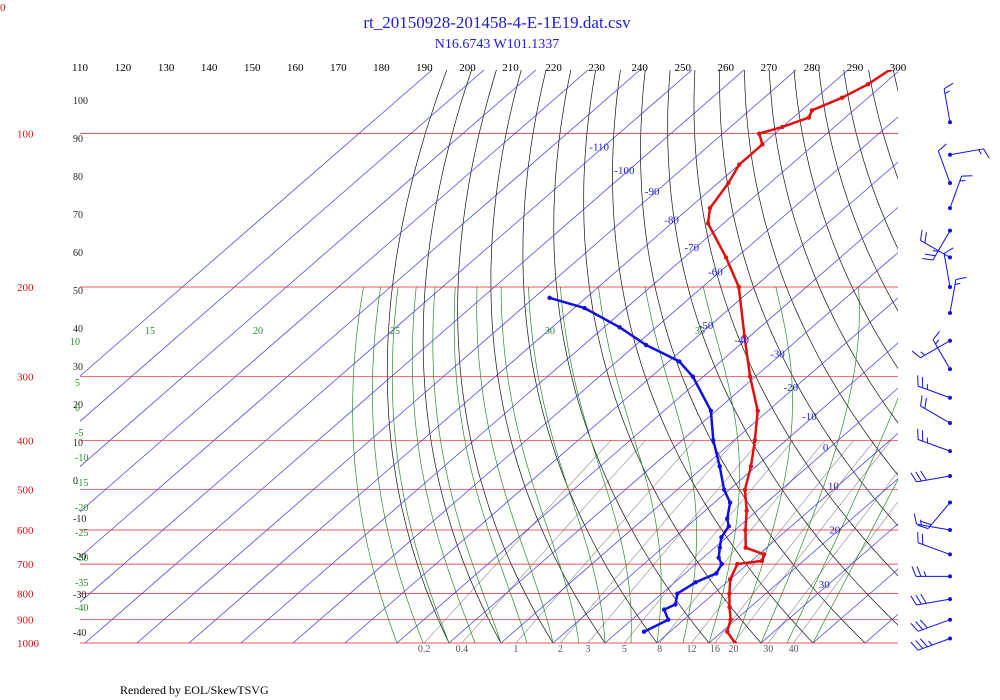  I want to click on dry-adiabat-label: 40, so click(78, 329).